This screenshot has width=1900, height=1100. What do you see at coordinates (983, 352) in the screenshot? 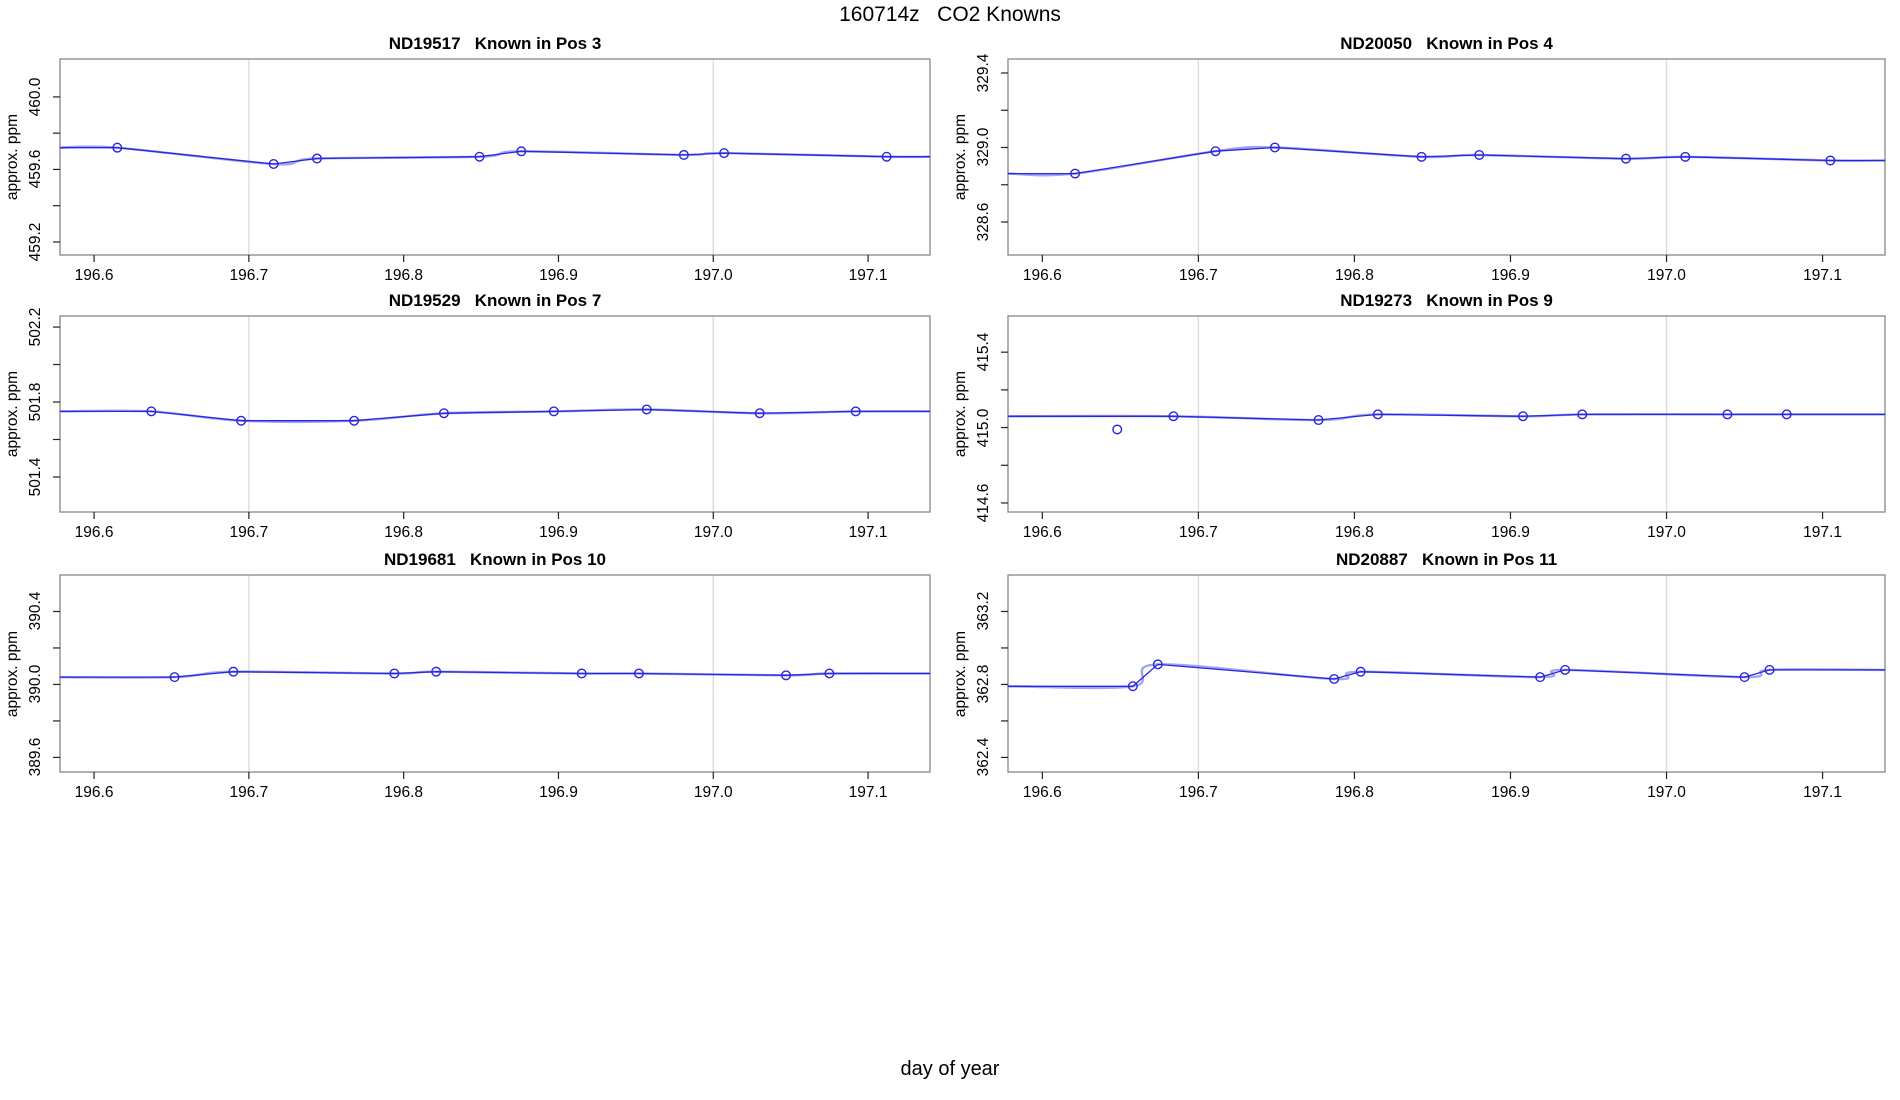
I see `y-tick-label: 415.4` at bounding box center [983, 352].